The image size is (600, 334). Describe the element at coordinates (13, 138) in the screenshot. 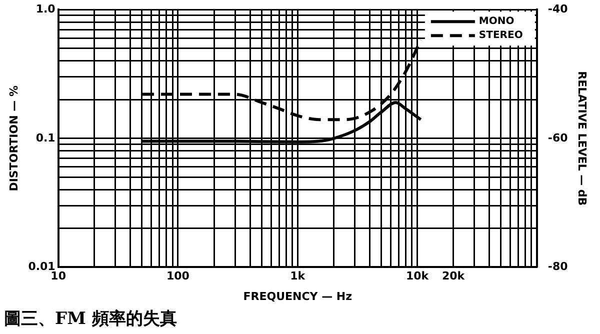

I see `y-axis-title: DISTORTION — %` at that location.